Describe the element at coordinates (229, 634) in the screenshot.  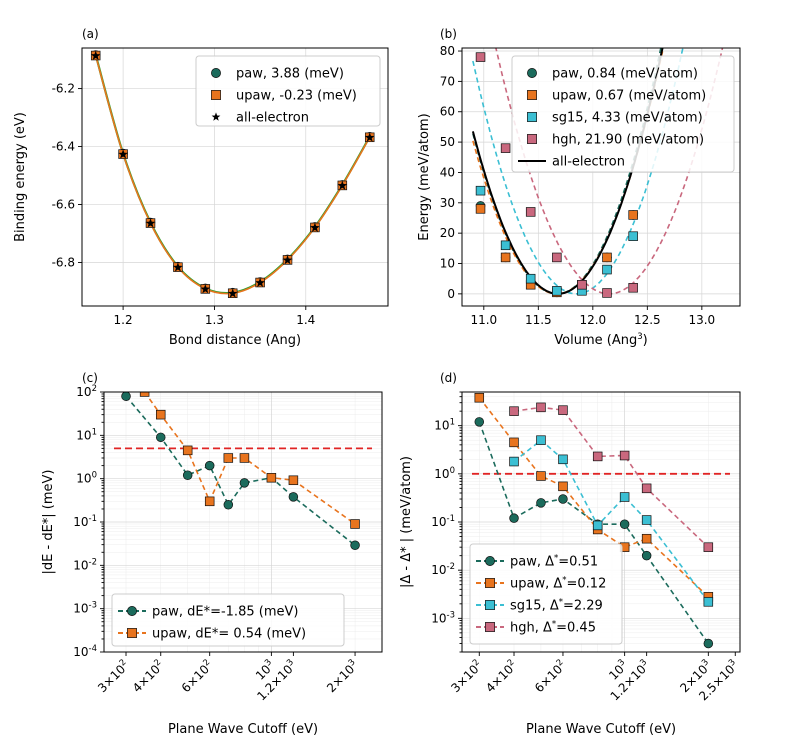
I see `panel-c-legend-entry-1: upaw, dE*= 0.54 (meV)` at that location.